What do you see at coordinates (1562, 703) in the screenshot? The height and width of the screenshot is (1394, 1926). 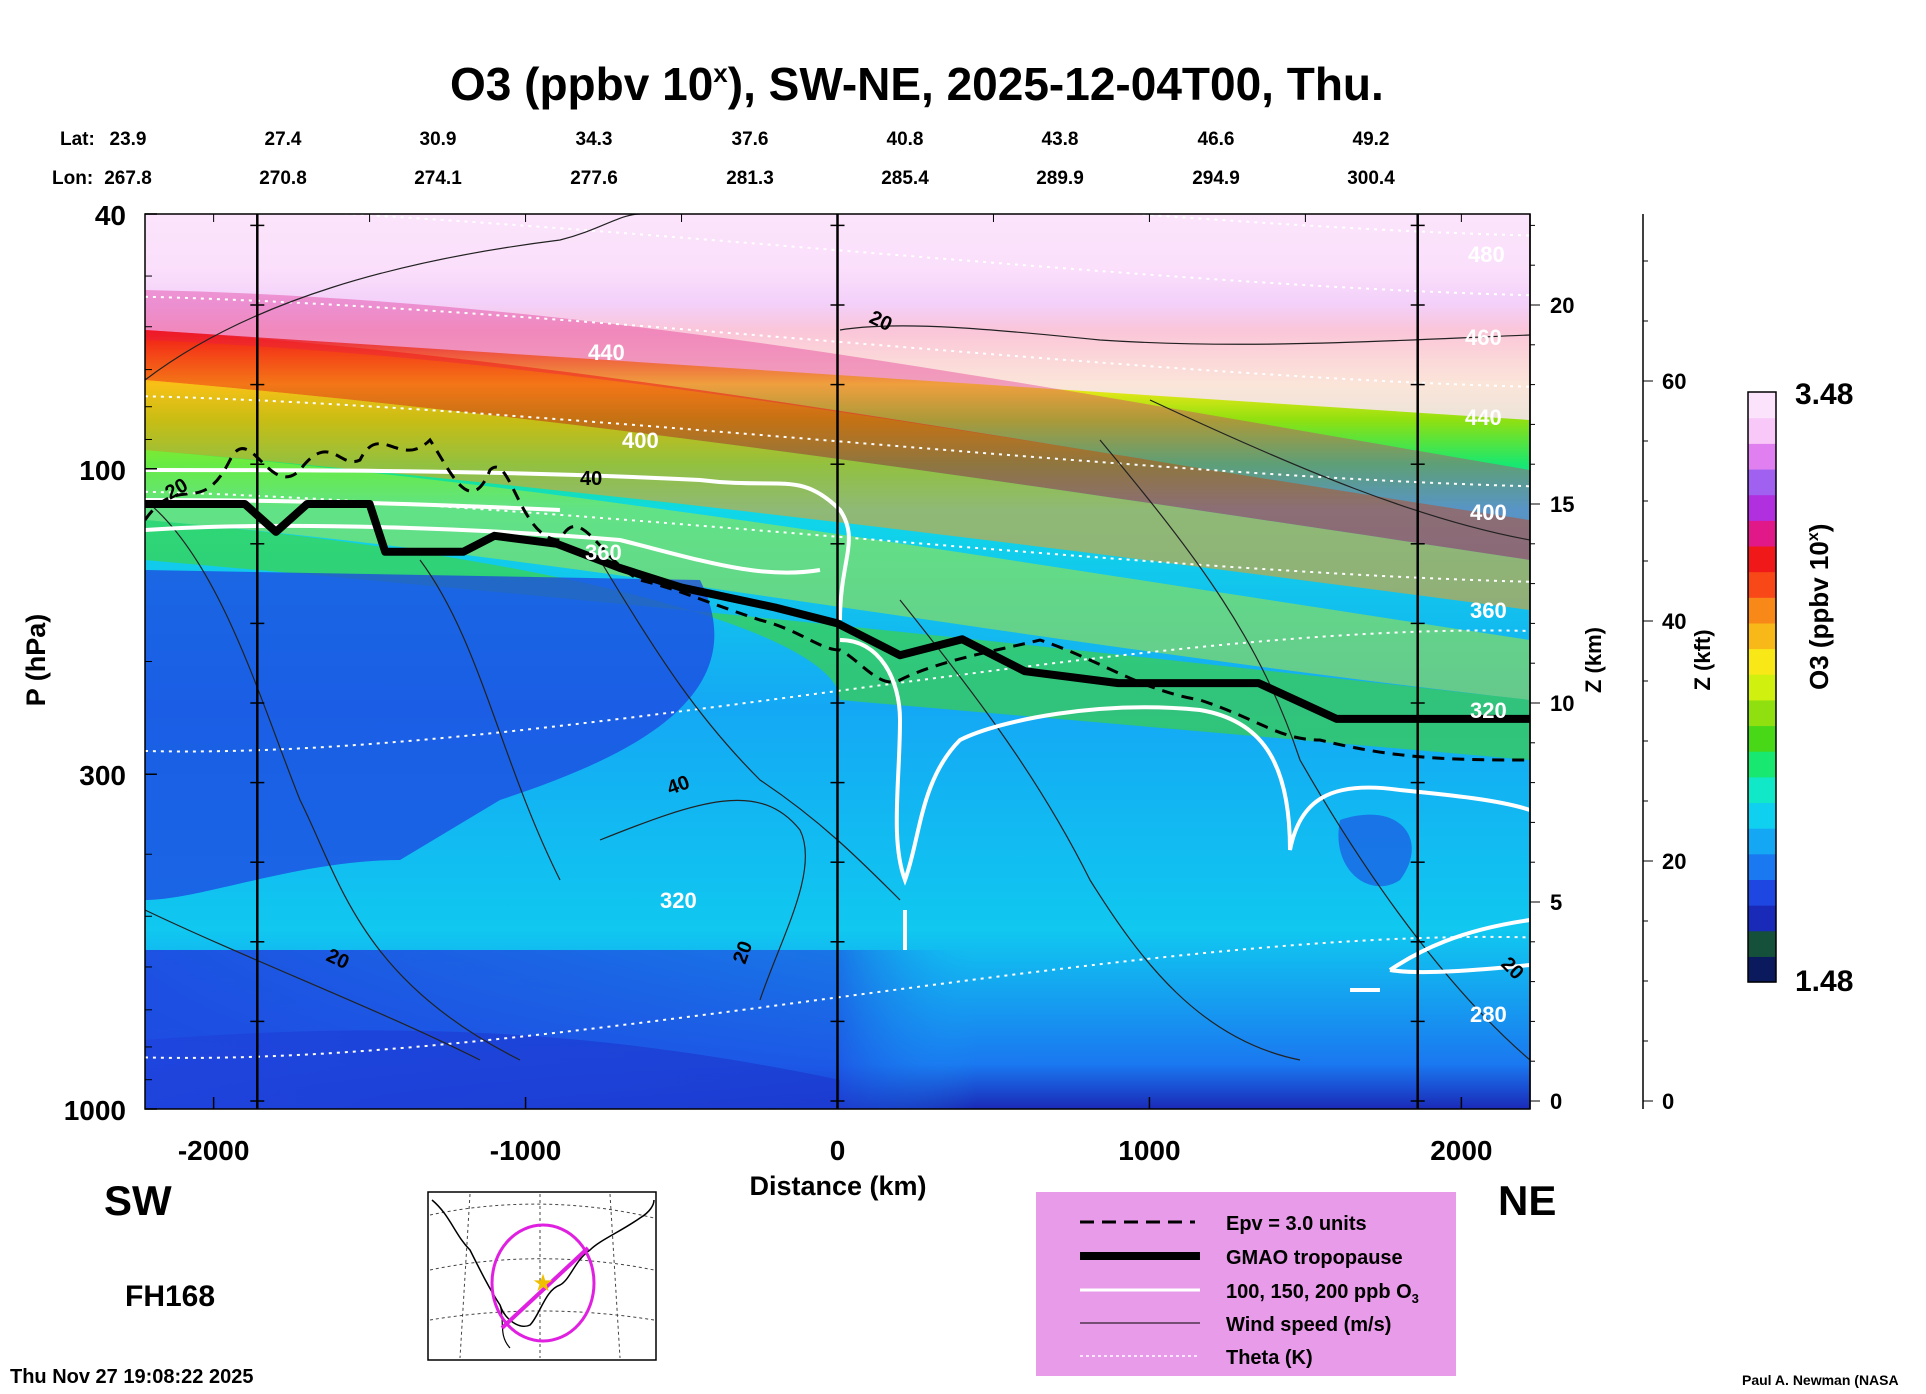 I see `z-km-tick-label: 10` at bounding box center [1562, 703].